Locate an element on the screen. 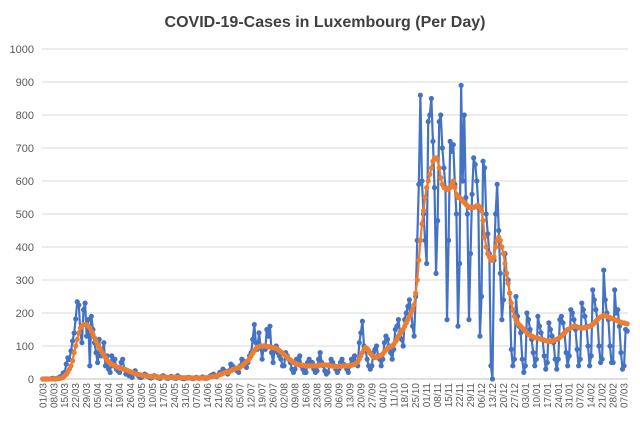 Image resolution: width=640 pixels, height=425 pixels. y-tick-label: 400 is located at coordinates (25, 248).